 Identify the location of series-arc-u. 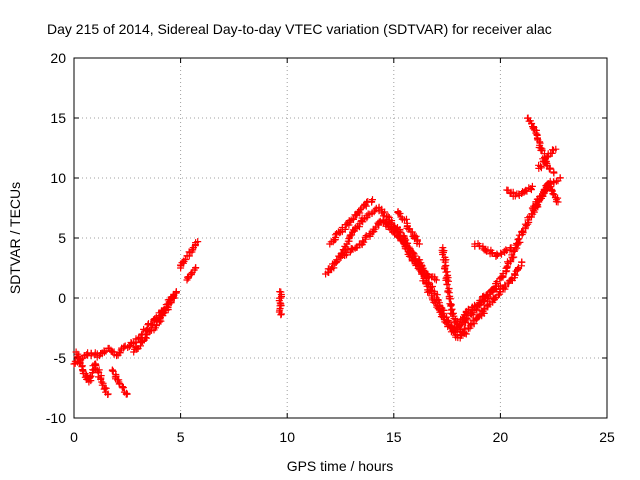
(545, 196).